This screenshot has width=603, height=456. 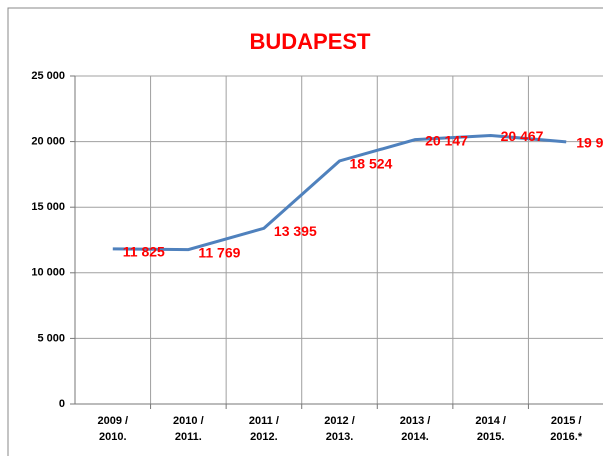 I want to click on y-tick-label: 15 000, so click(x=48, y=207).